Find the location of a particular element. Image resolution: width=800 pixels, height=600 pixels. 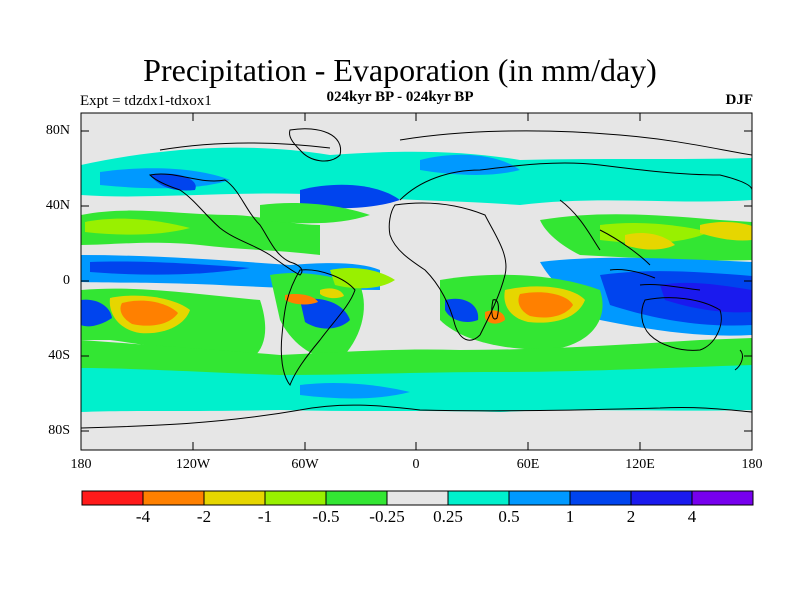

chart-subtitle: 024kyr BP - 024kyr BP is located at coordinates (400, 97).